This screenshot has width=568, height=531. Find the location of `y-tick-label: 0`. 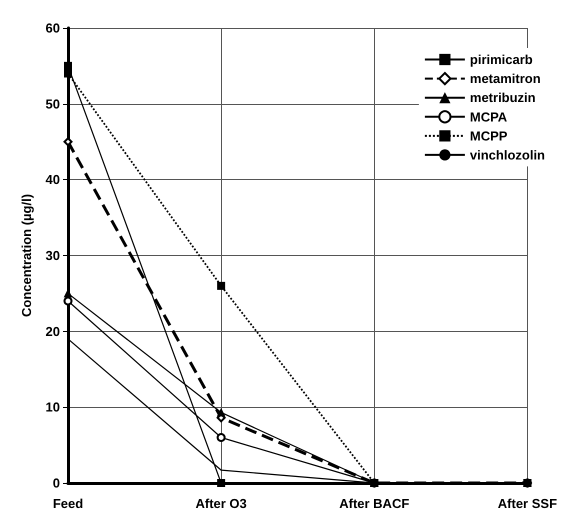

y-tick-label: 0 is located at coordinates (56, 483).